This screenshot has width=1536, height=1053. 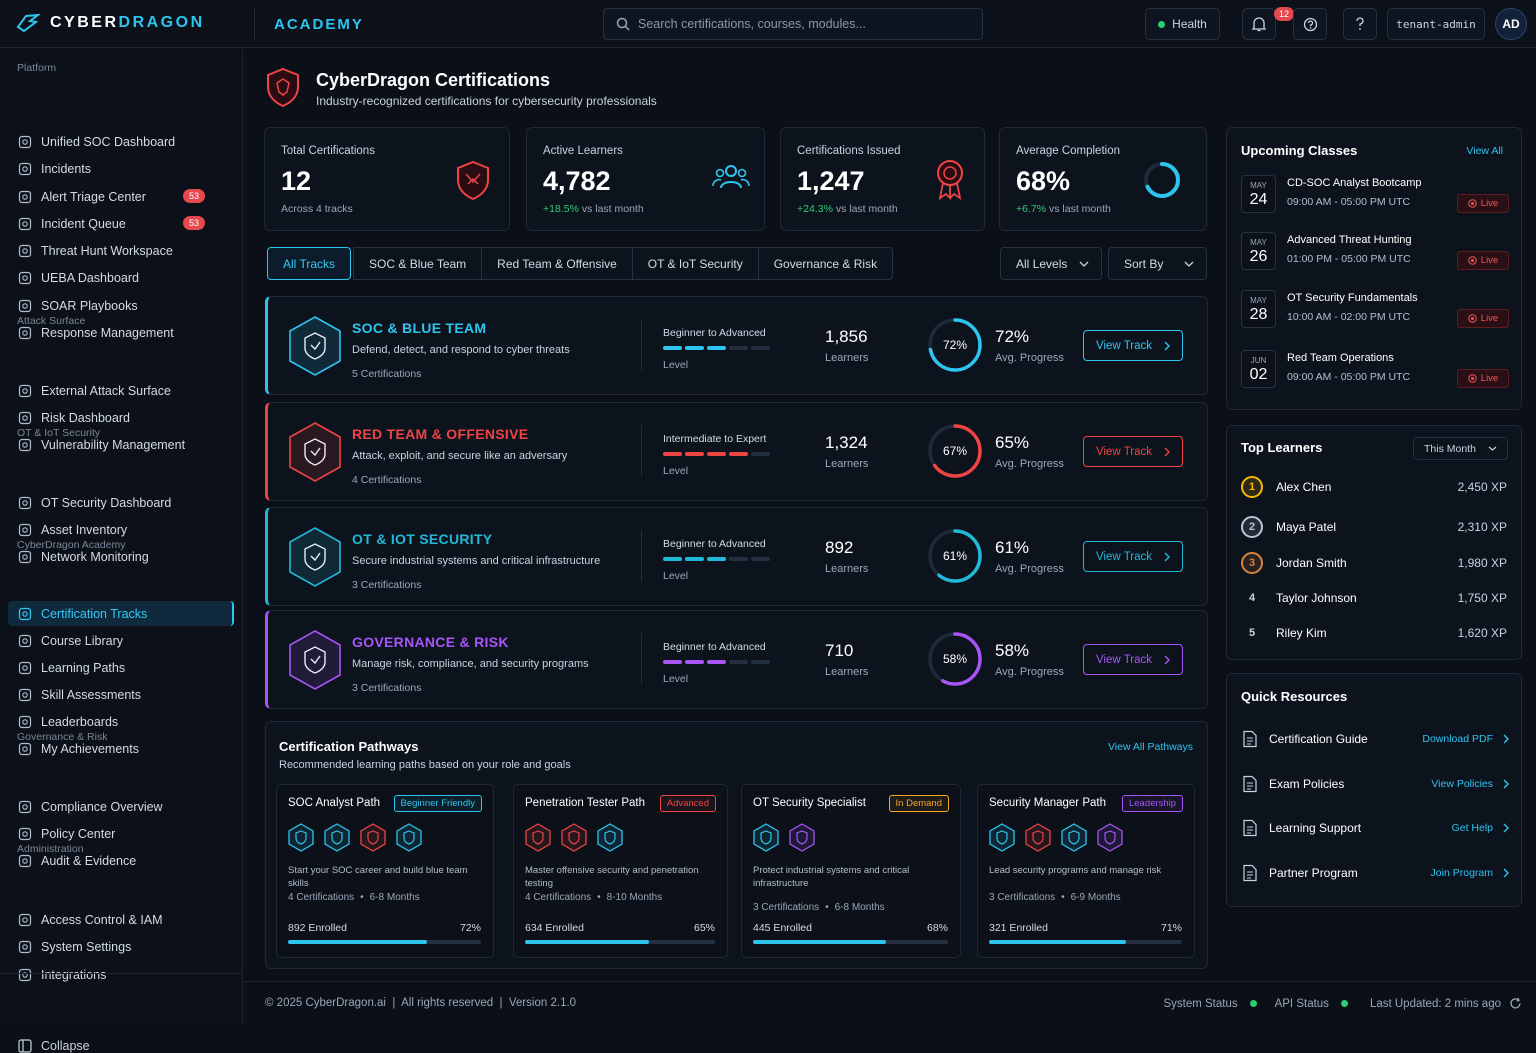 What do you see at coordinates (121, 305) in the screenshot?
I see `sidebar-item-soar-playbooks: SOAR Playbooks` at bounding box center [121, 305].